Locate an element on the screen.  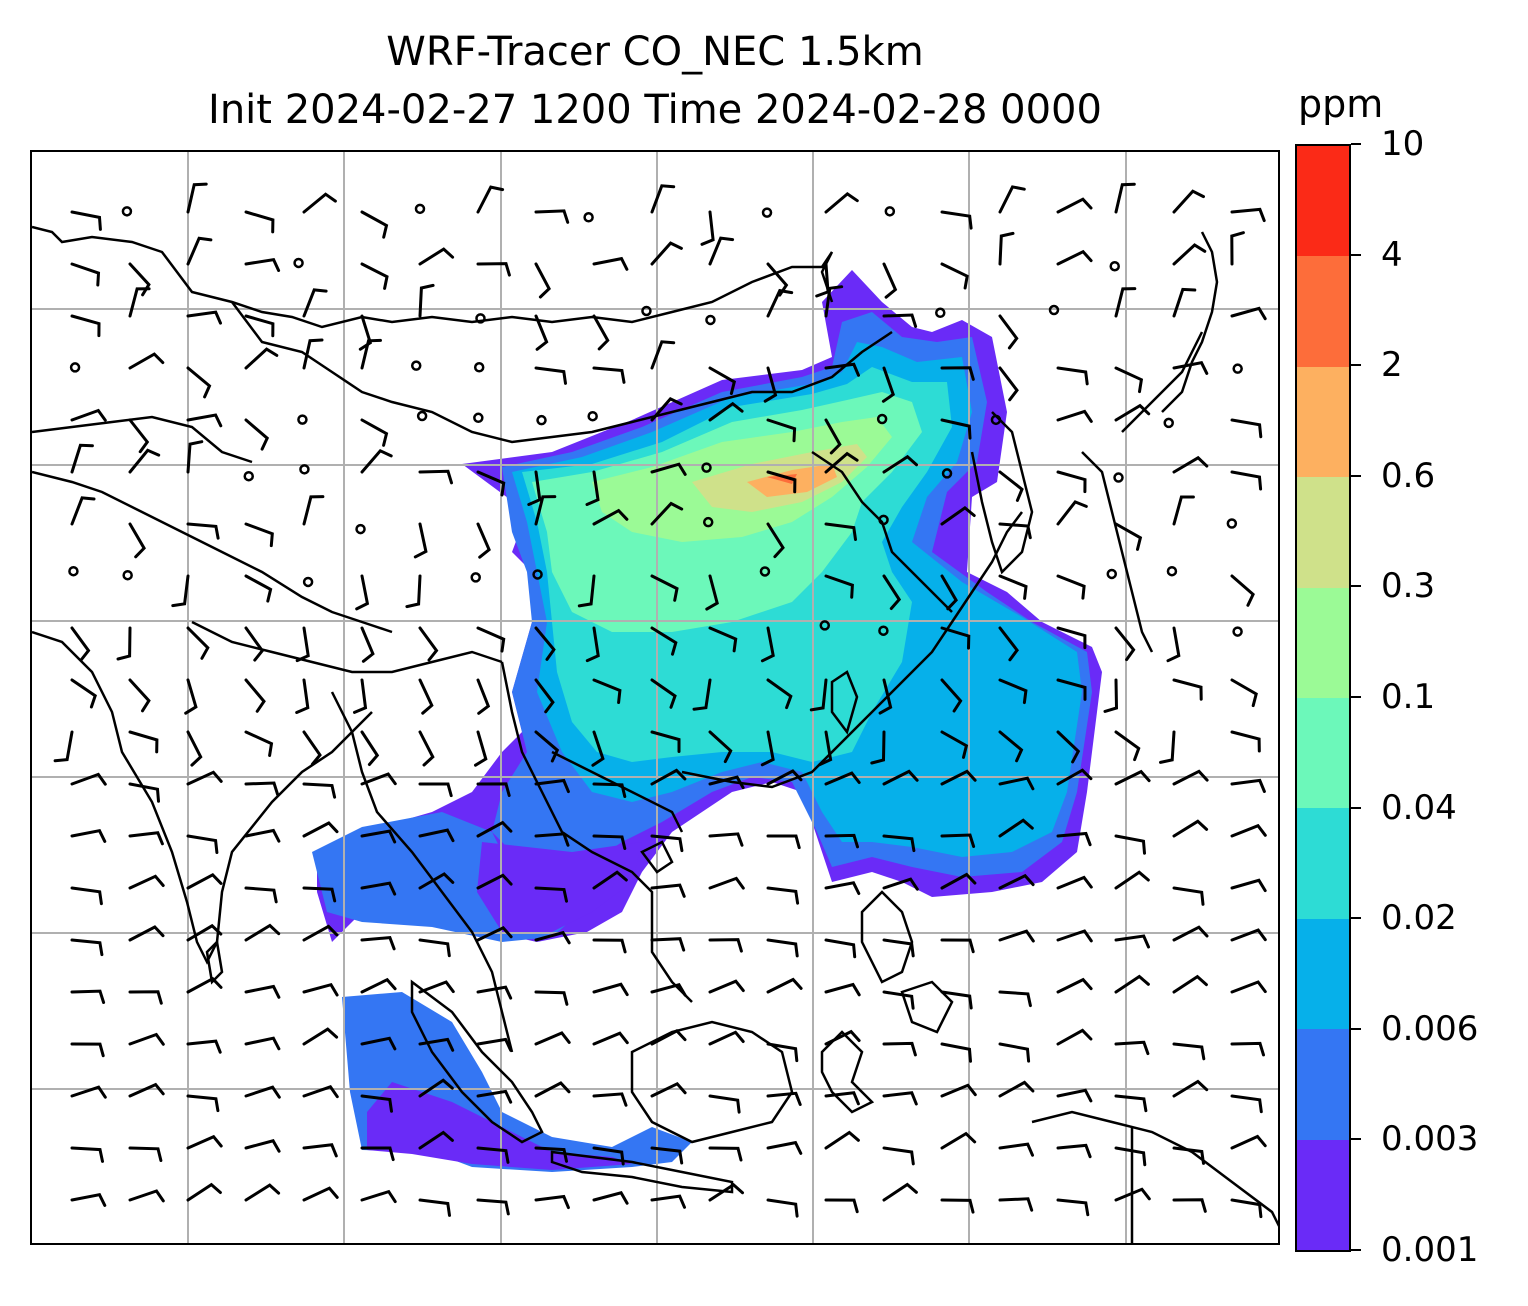
colorbar-tick-label: 0.003 is located at coordinates (1430, 1139).